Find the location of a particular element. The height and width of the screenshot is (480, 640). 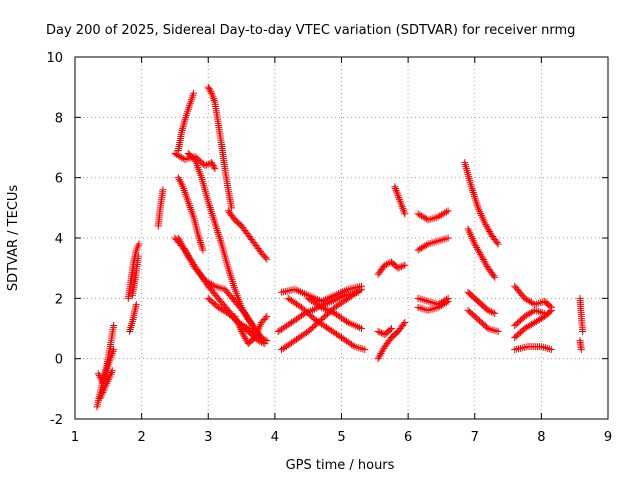

x-tick-label: 3 is located at coordinates (208, 437).